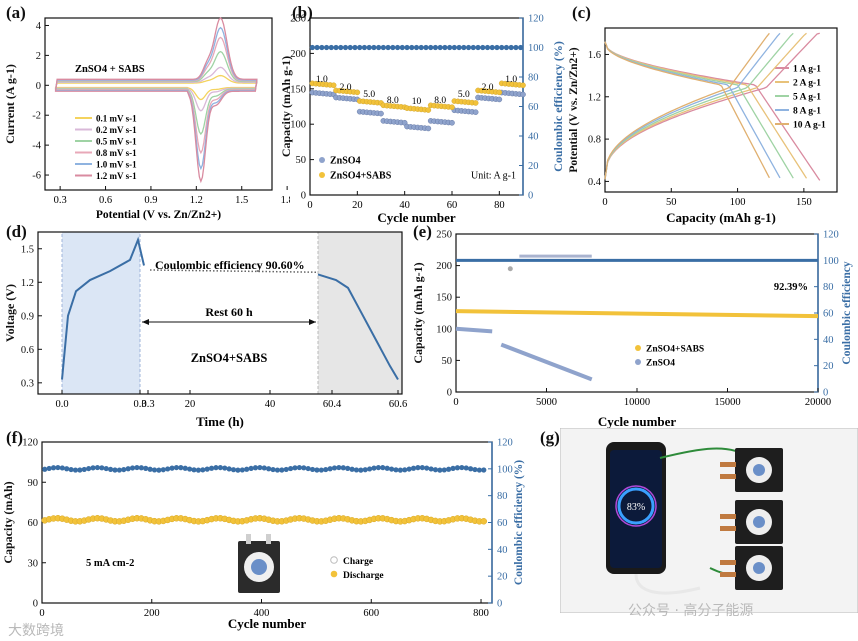 This screenshot has height=641, width=858. Describe the element at coordinates (371, 613) in the screenshot. I see `chart-f-xtick-label: 600` at that location.